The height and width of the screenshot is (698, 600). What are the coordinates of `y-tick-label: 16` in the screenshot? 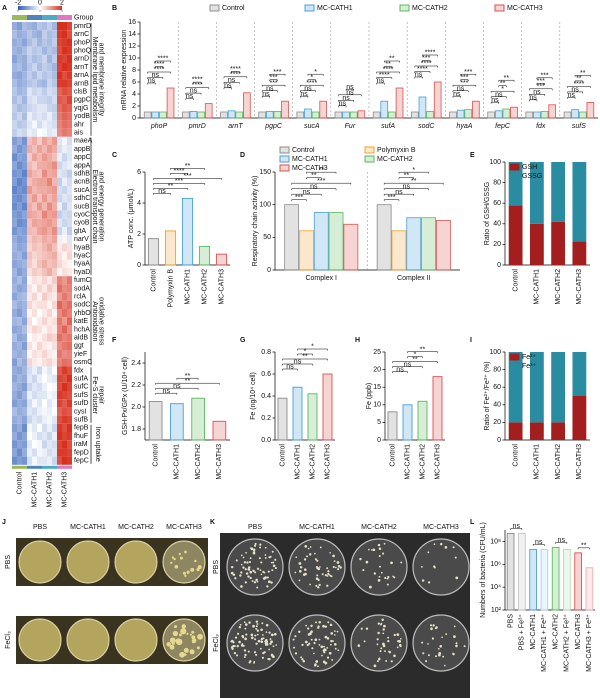 It's located at (132, 22).